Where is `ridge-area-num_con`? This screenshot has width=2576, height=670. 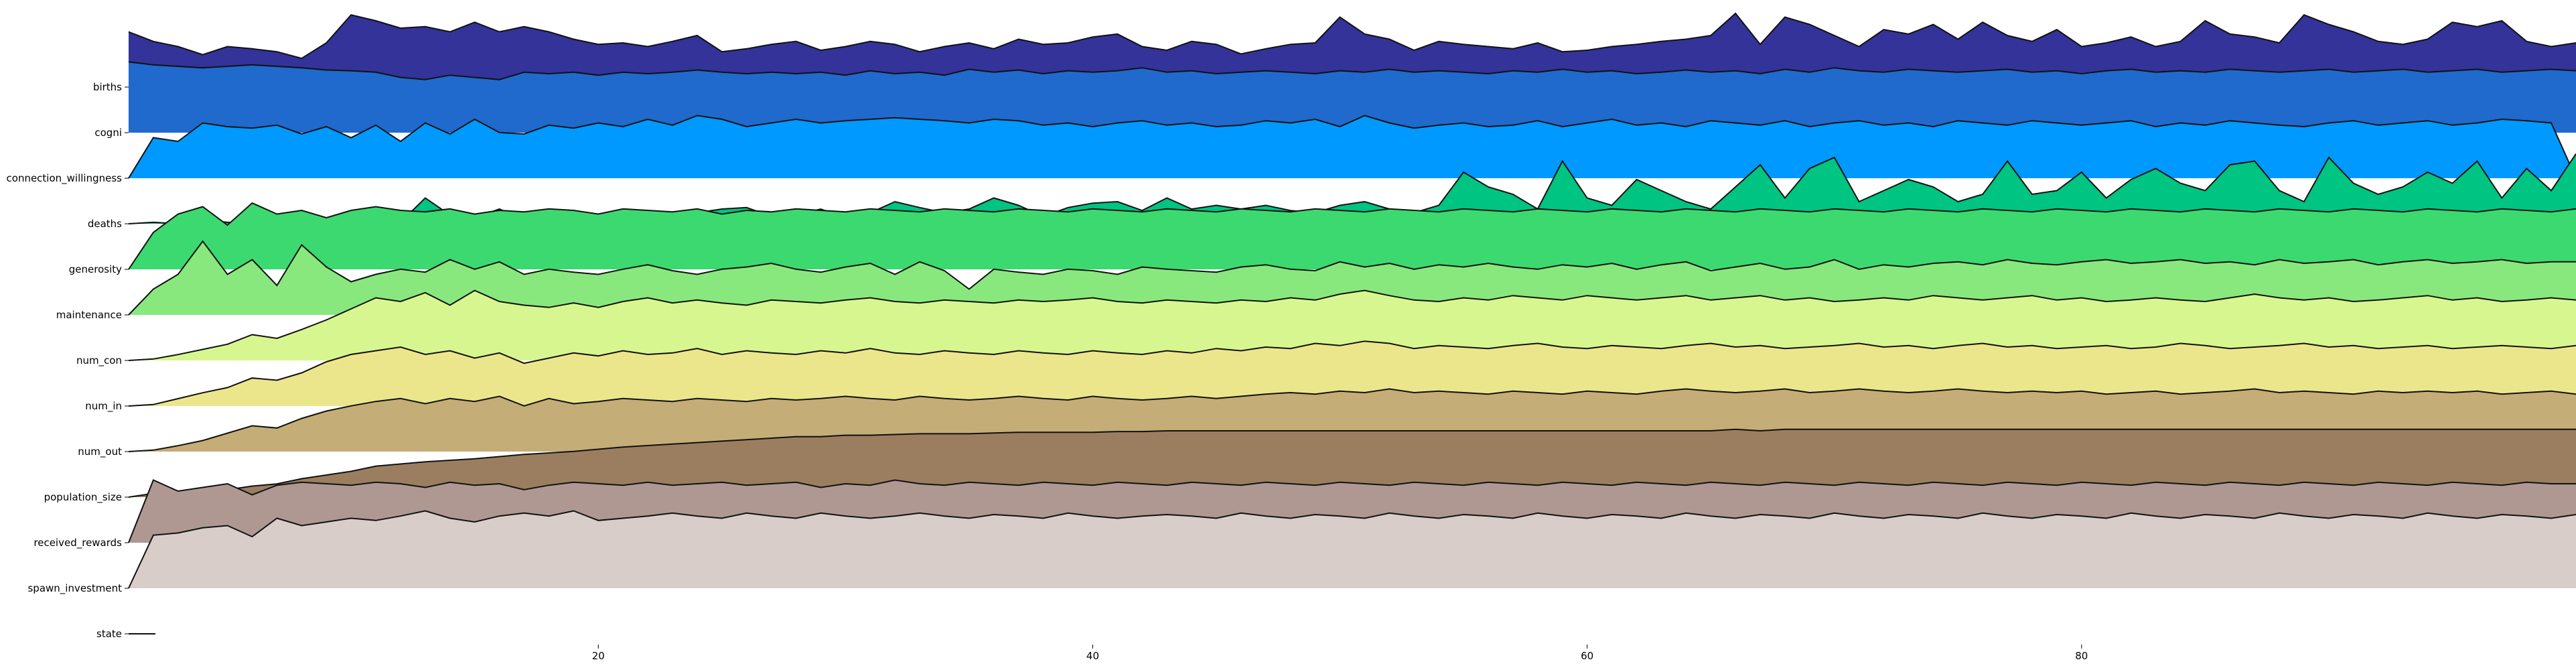
ridge-area-num_con is located at coordinates (1352, 325).